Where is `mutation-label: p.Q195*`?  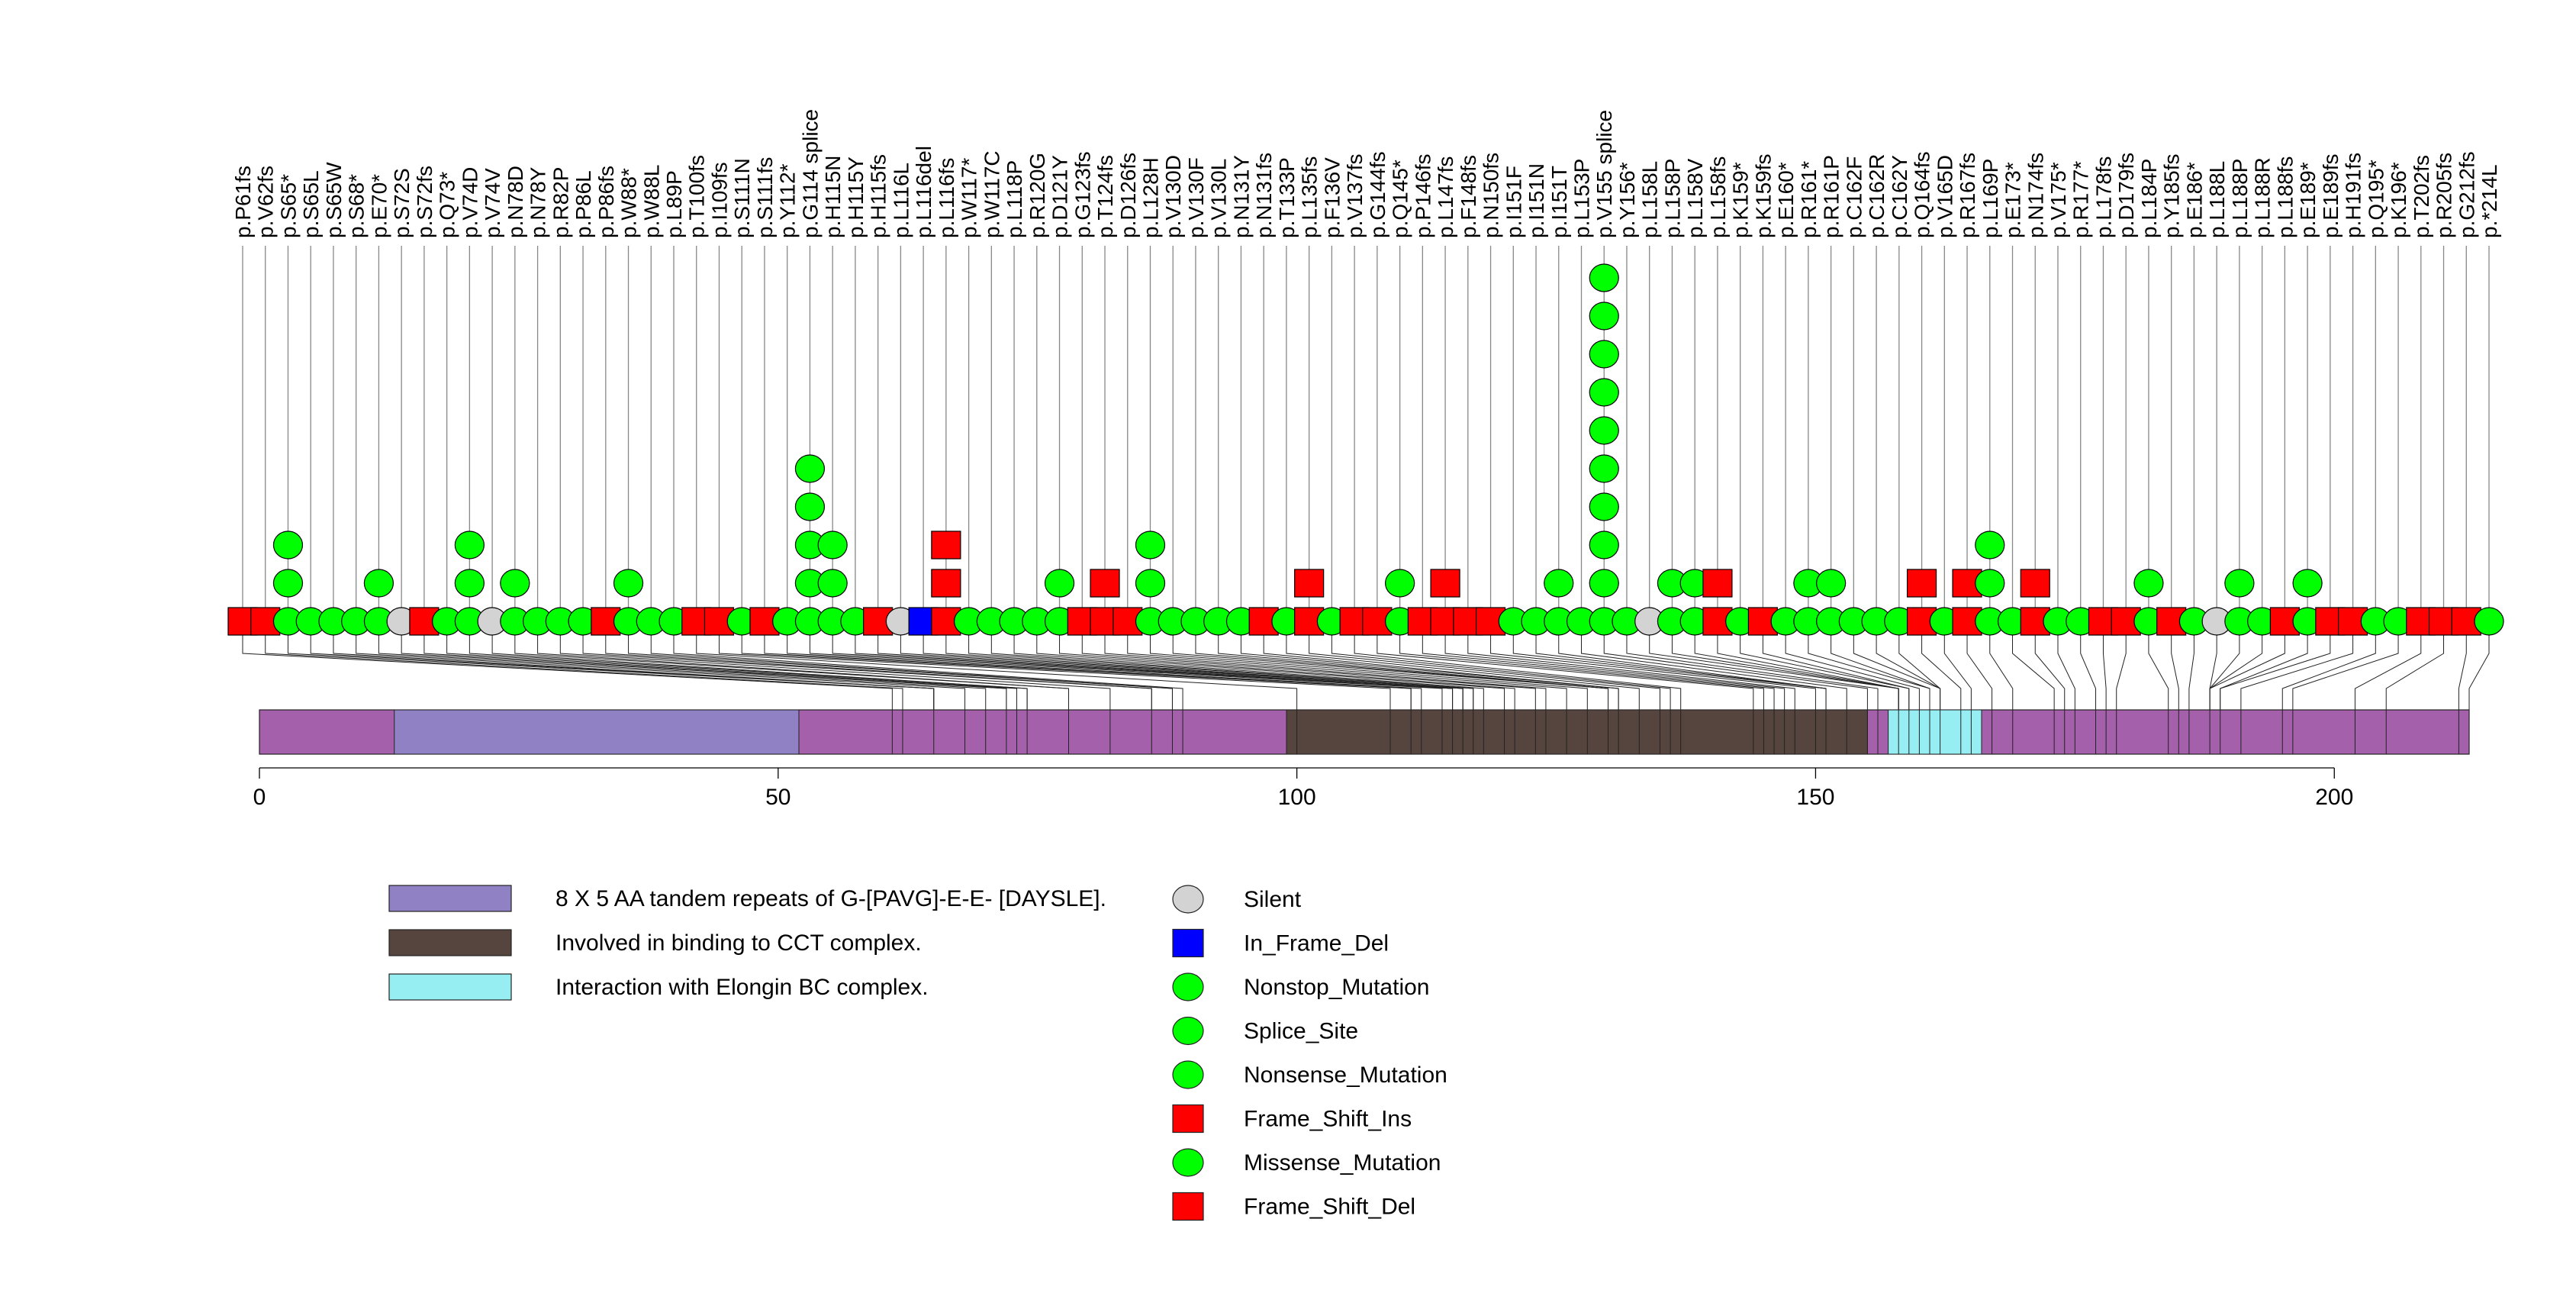 mutation-label: p.Q195* is located at coordinates (2376, 199).